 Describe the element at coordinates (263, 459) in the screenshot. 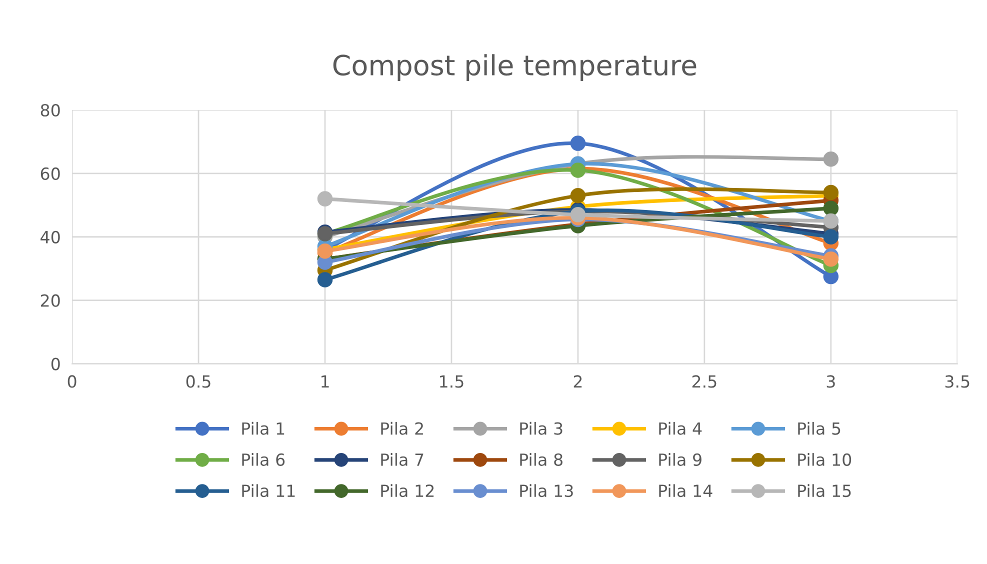

I see `legend-label: Pila 6` at that location.